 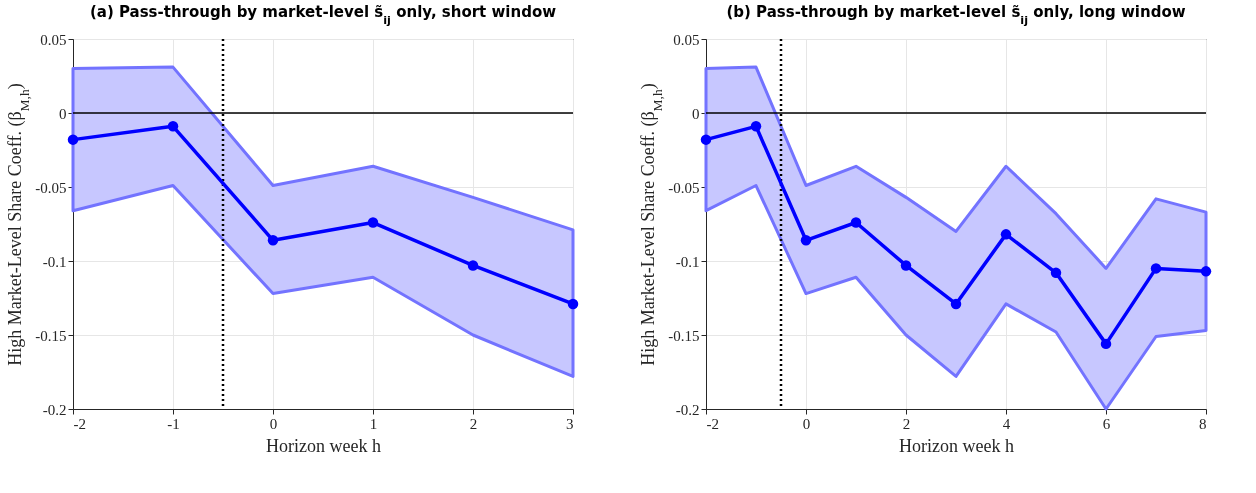 I want to click on x-tick-label: 6, so click(x=1106, y=423).